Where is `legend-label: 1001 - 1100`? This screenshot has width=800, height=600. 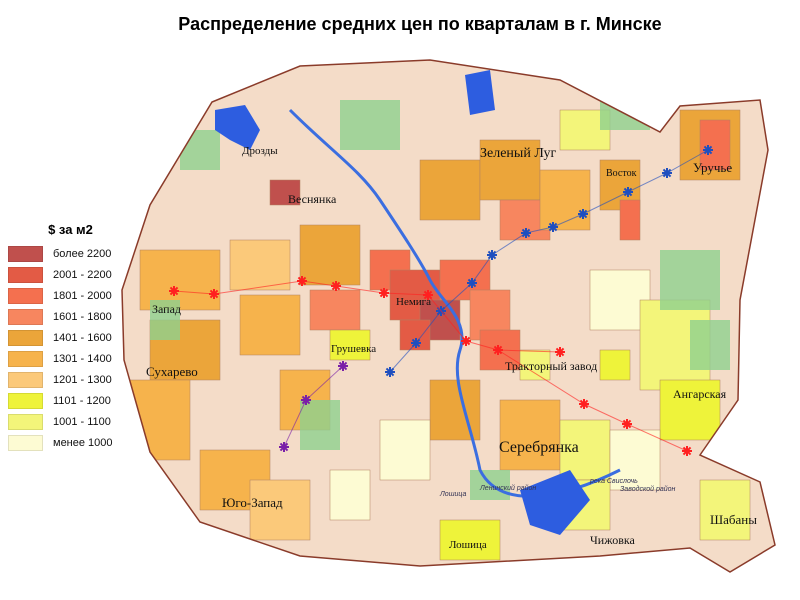
legend-label: 1001 - 1100 is located at coordinates (82, 421).